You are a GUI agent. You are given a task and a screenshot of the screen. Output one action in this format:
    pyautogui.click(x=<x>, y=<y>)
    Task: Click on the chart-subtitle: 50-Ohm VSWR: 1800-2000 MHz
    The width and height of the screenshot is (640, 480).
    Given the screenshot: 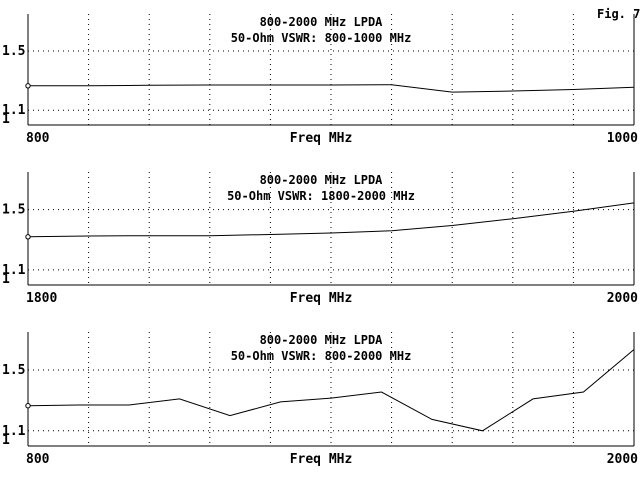 What is the action you would take?
    pyautogui.click(x=321, y=196)
    